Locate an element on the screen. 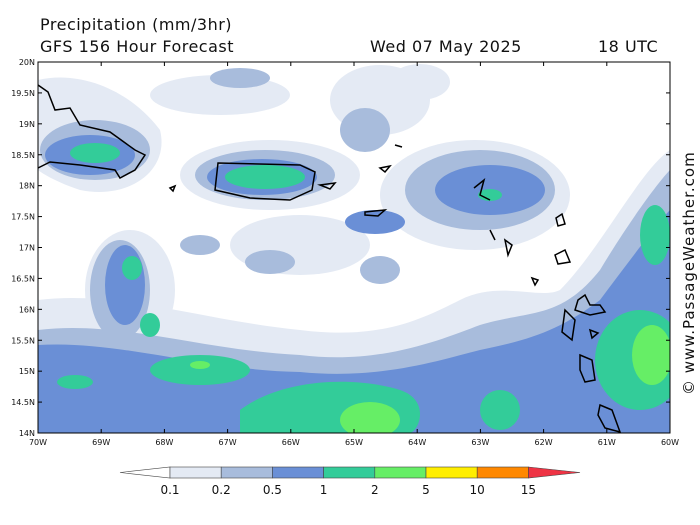  lon-label: 67W is located at coordinates (228, 442).